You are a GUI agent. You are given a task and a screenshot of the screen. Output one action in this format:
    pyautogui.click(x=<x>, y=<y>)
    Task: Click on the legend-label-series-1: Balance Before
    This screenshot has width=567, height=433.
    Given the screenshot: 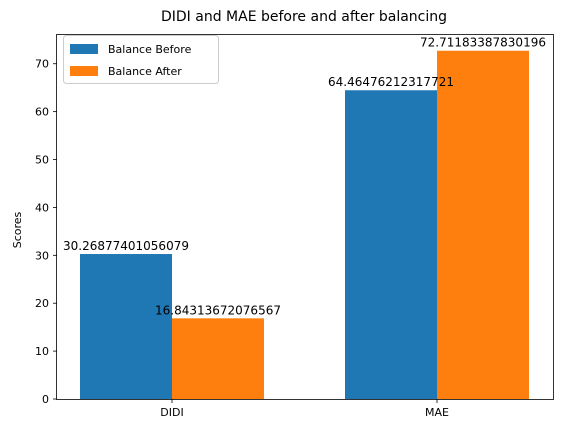 What is the action you would take?
    pyautogui.click(x=150, y=49)
    